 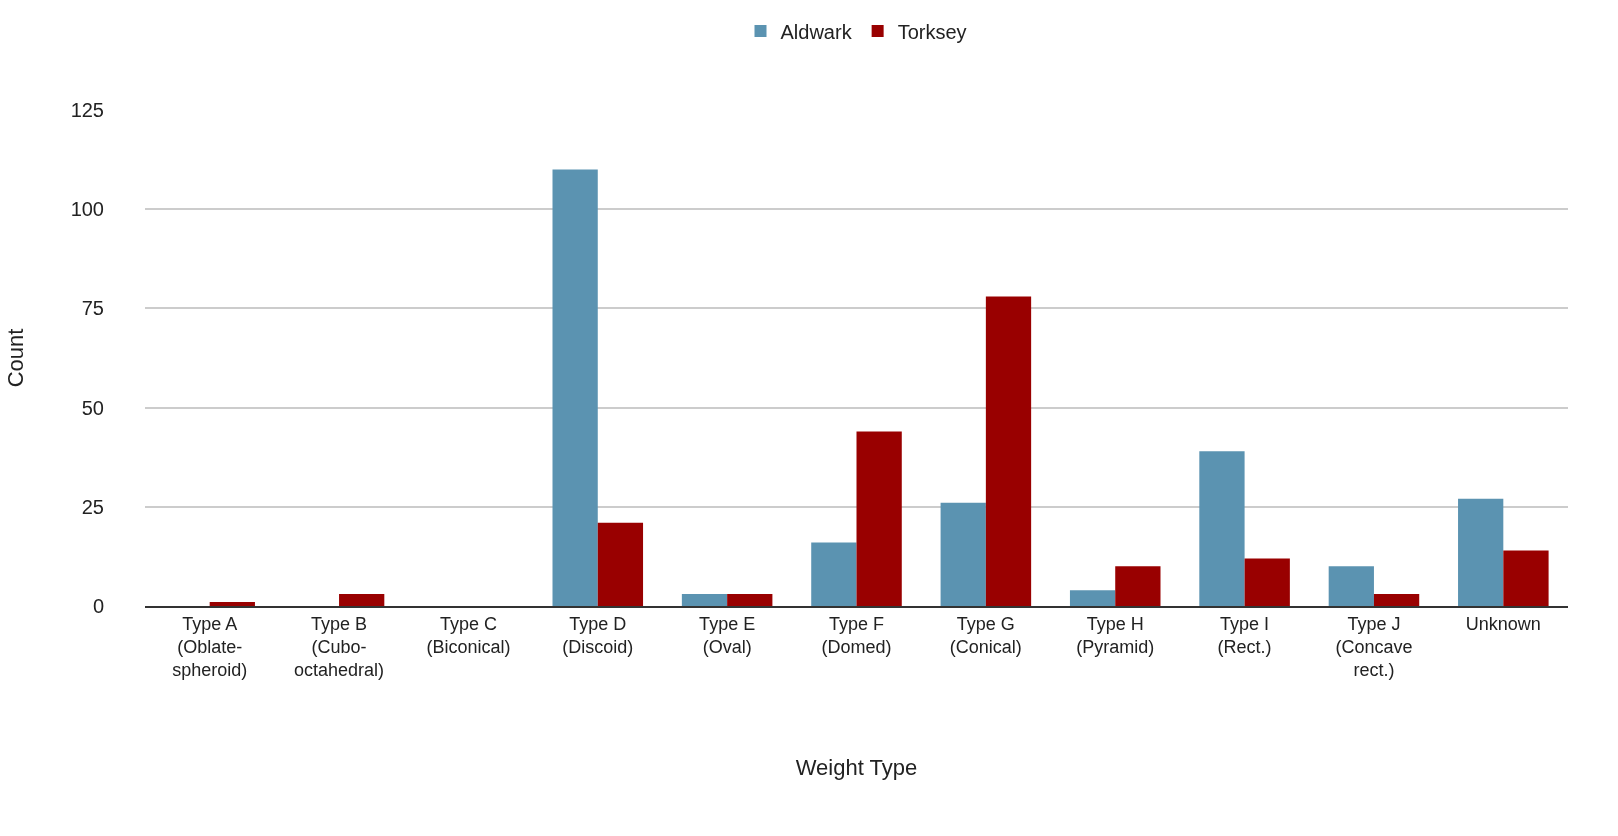 I want to click on y-tick-label: 75, so click(x=92, y=308).